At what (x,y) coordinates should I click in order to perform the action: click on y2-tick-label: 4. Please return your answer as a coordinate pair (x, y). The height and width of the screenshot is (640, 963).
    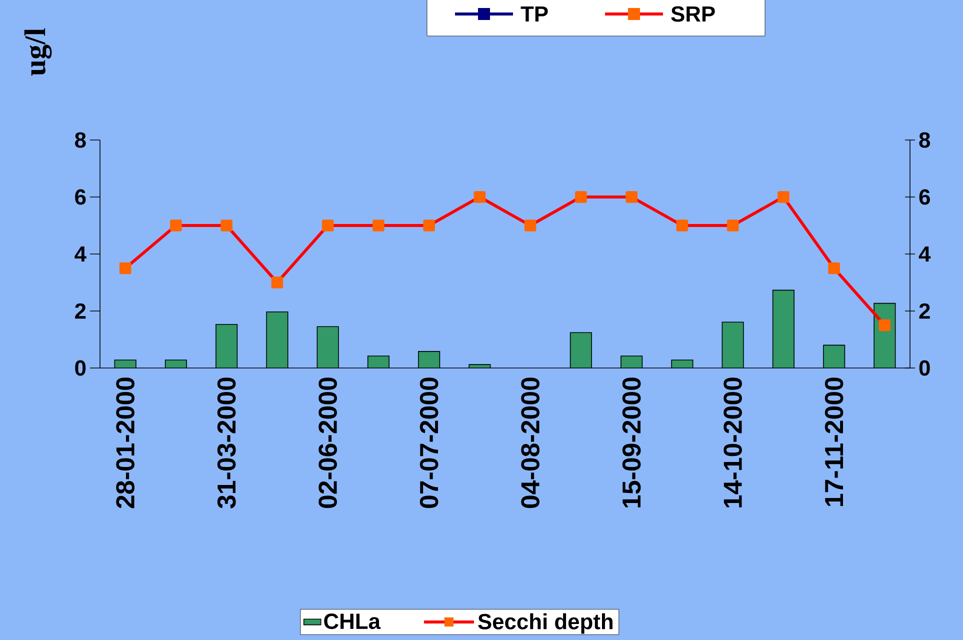
    Looking at the image, I should click on (80, 254).